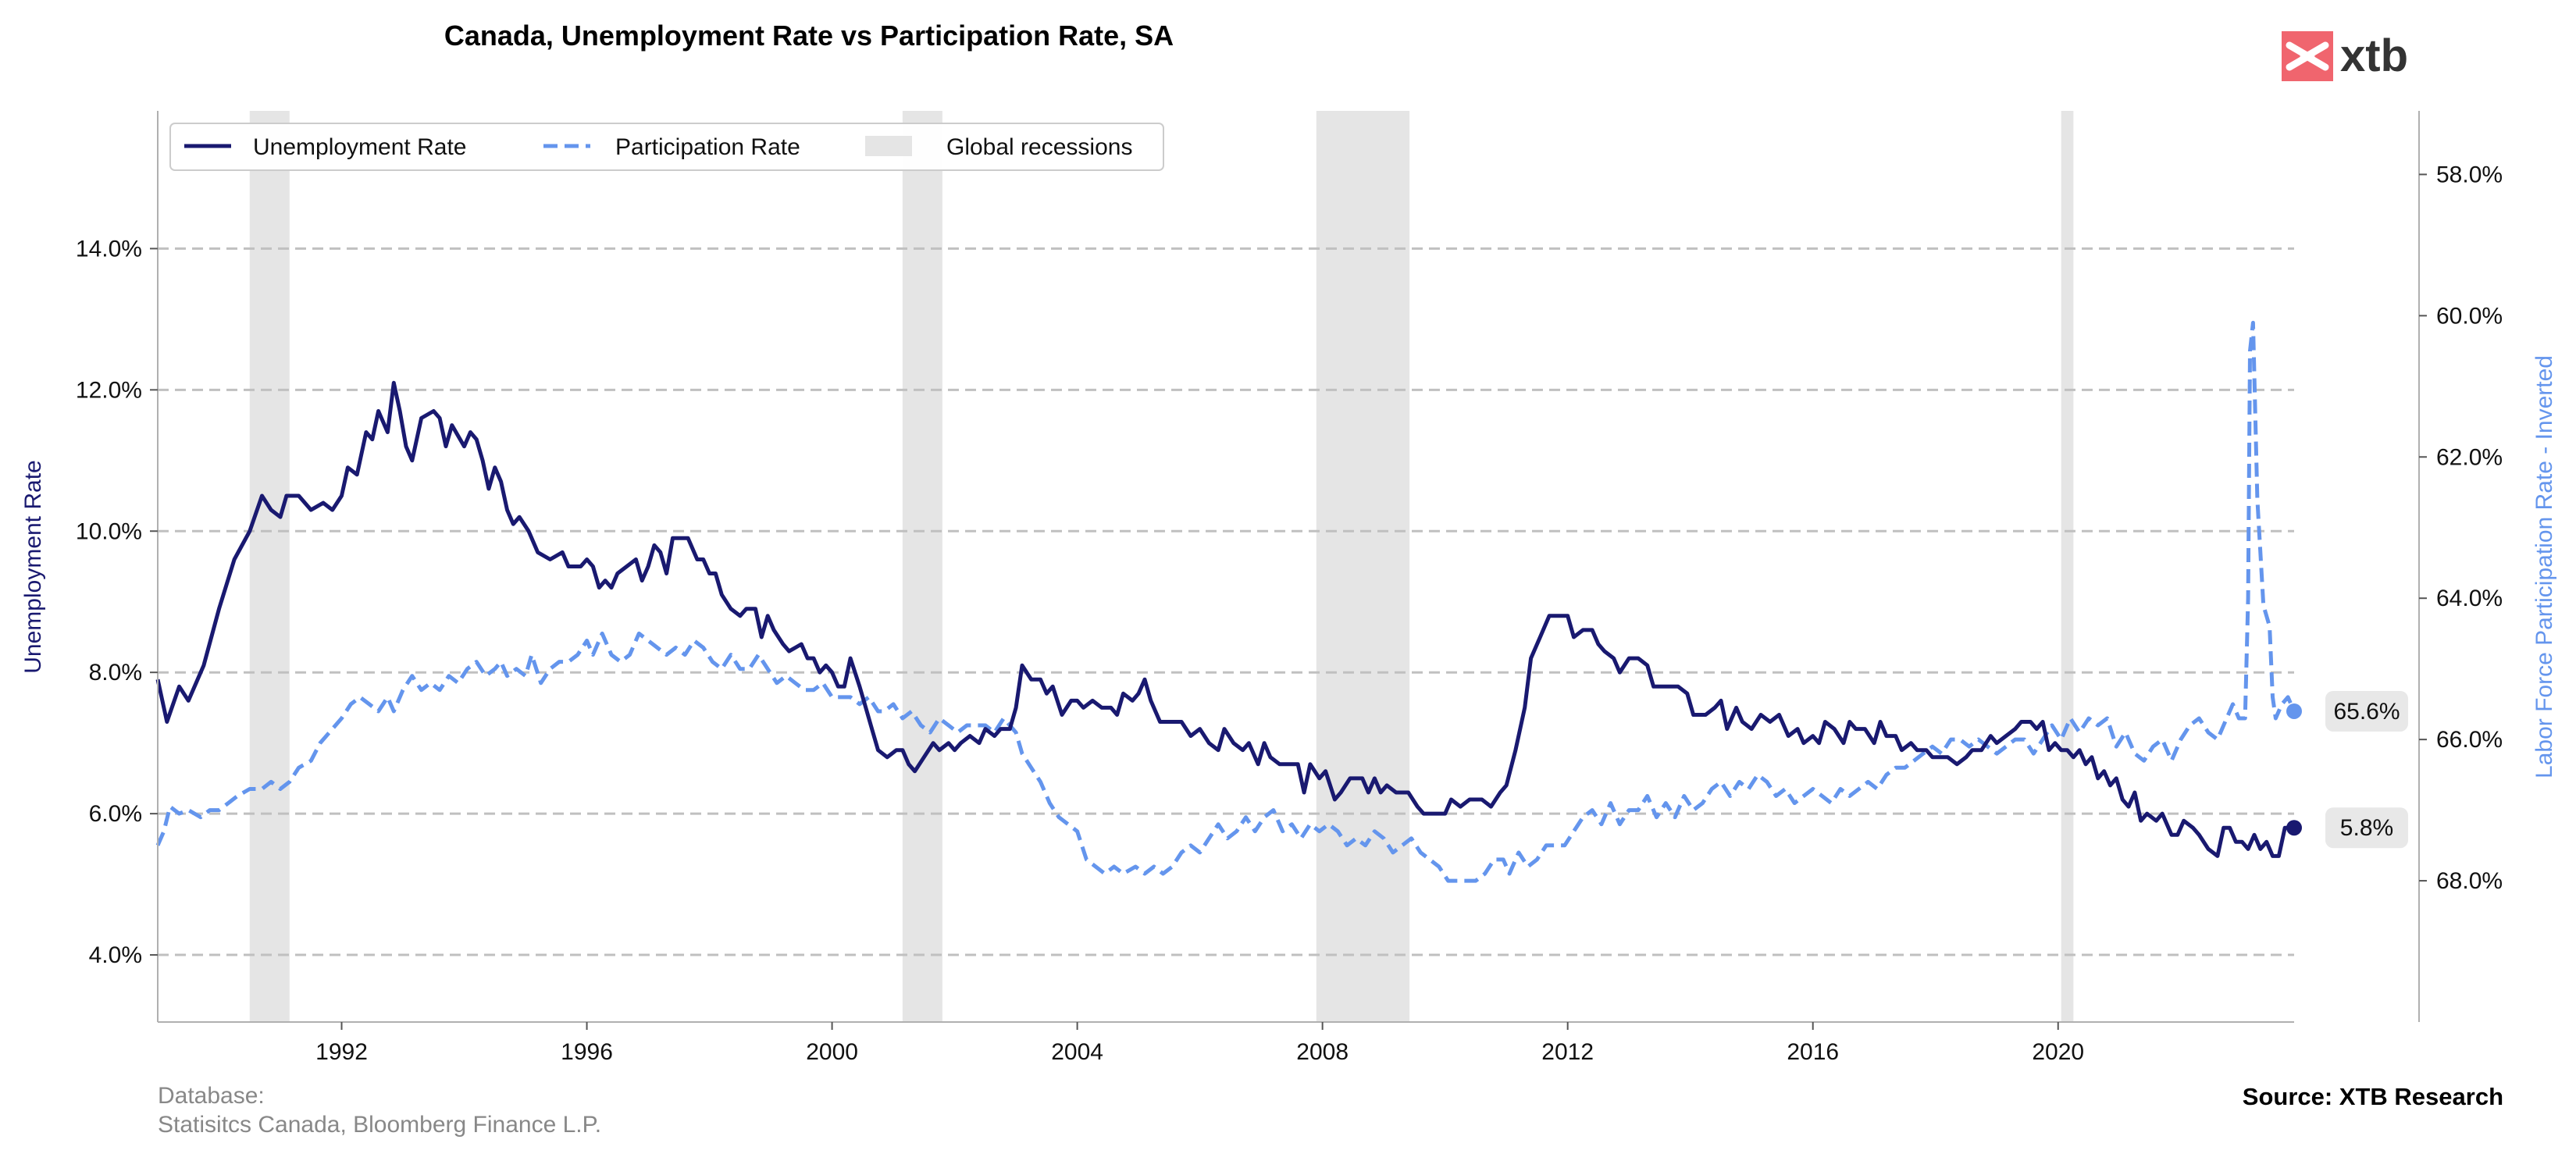 This screenshot has width=2576, height=1161. I want to click on logo-x-icon, so click(2307, 56).